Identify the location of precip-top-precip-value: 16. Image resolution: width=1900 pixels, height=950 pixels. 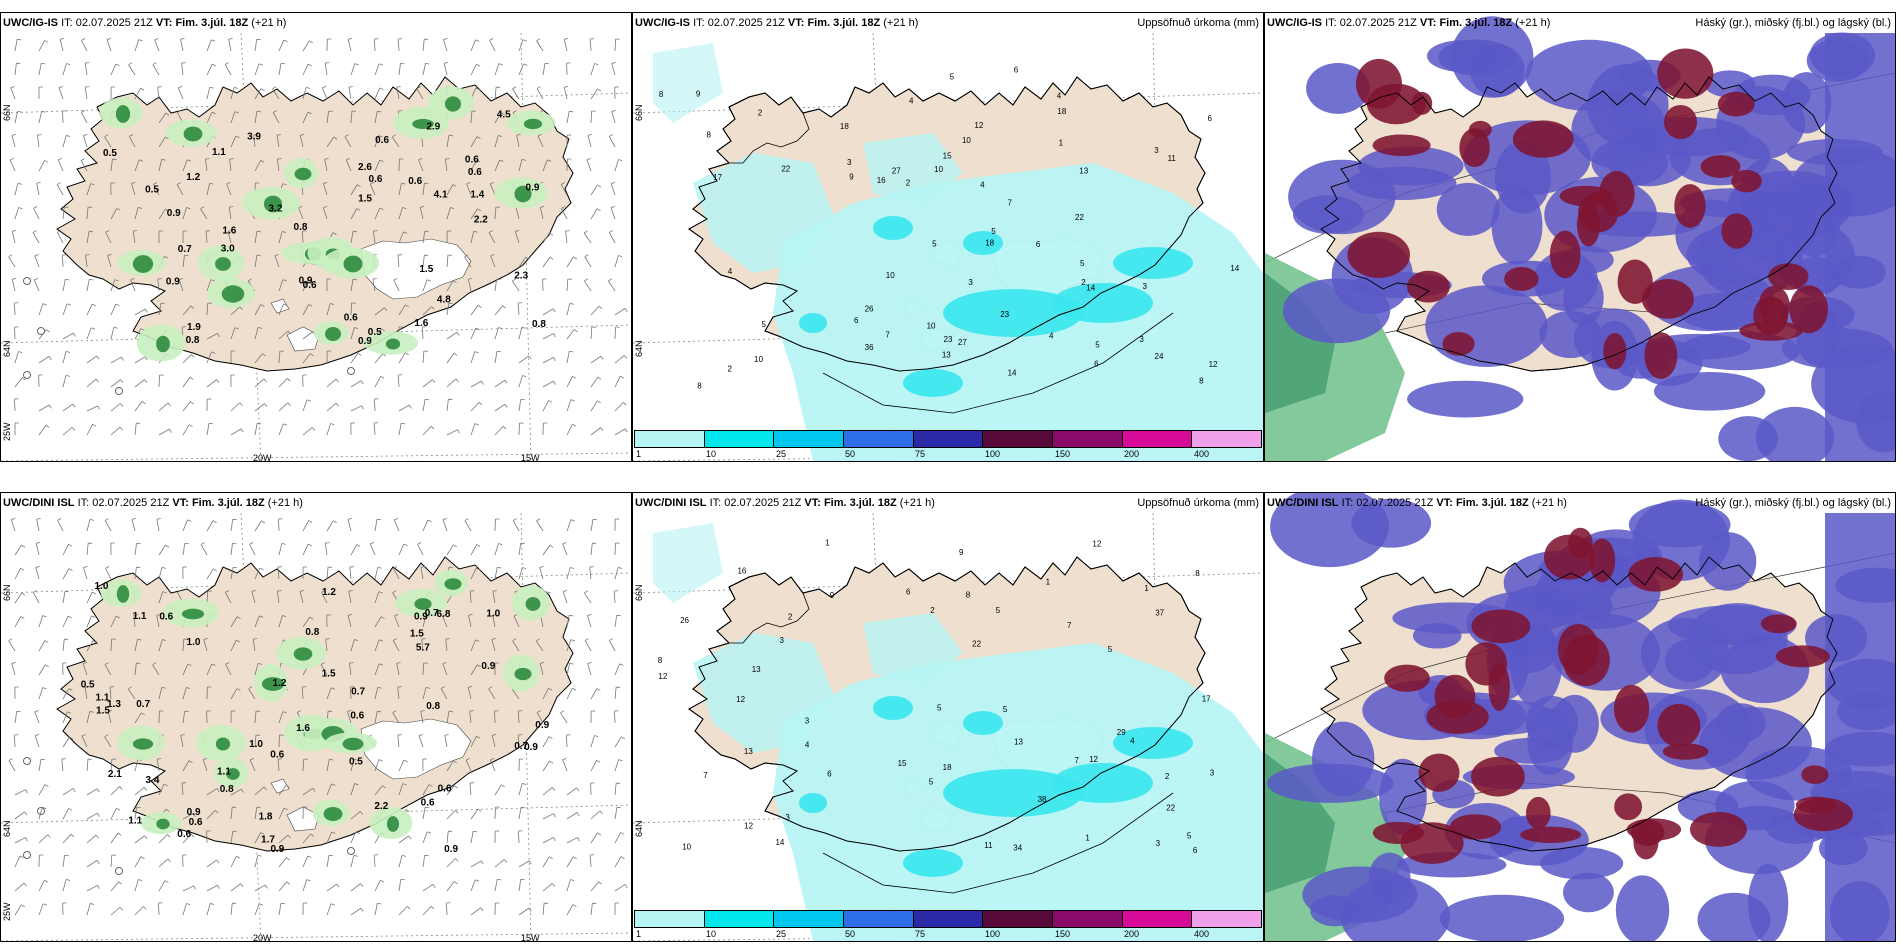
(881, 180).